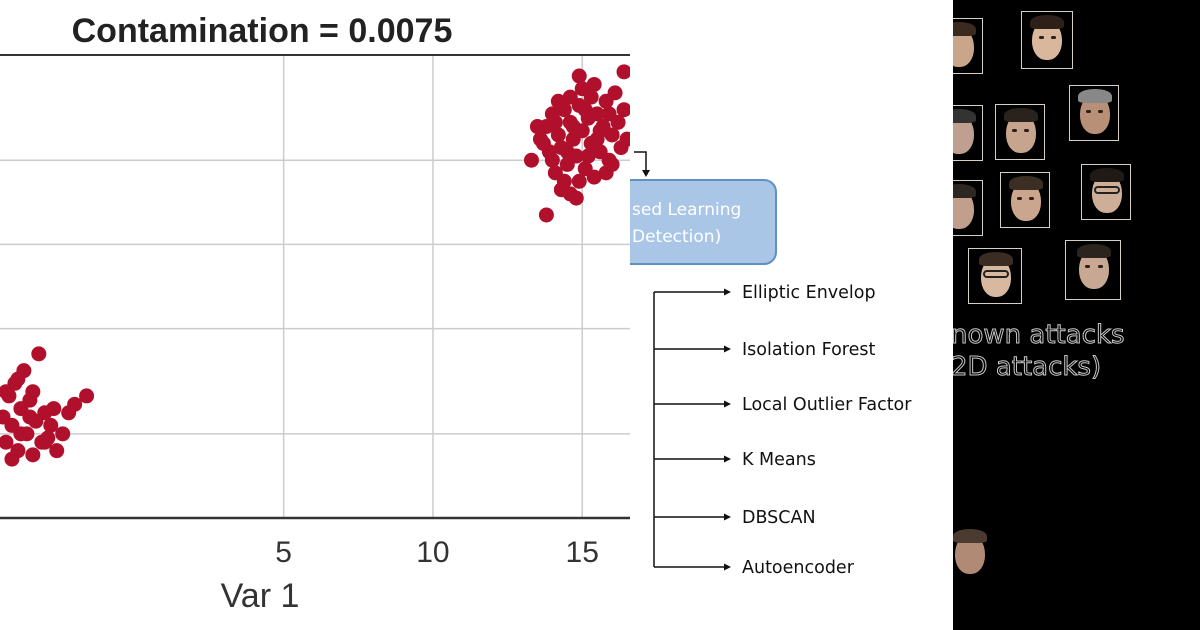  What do you see at coordinates (779, 460) in the screenshot?
I see `method-label: K Means` at bounding box center [779, 460].